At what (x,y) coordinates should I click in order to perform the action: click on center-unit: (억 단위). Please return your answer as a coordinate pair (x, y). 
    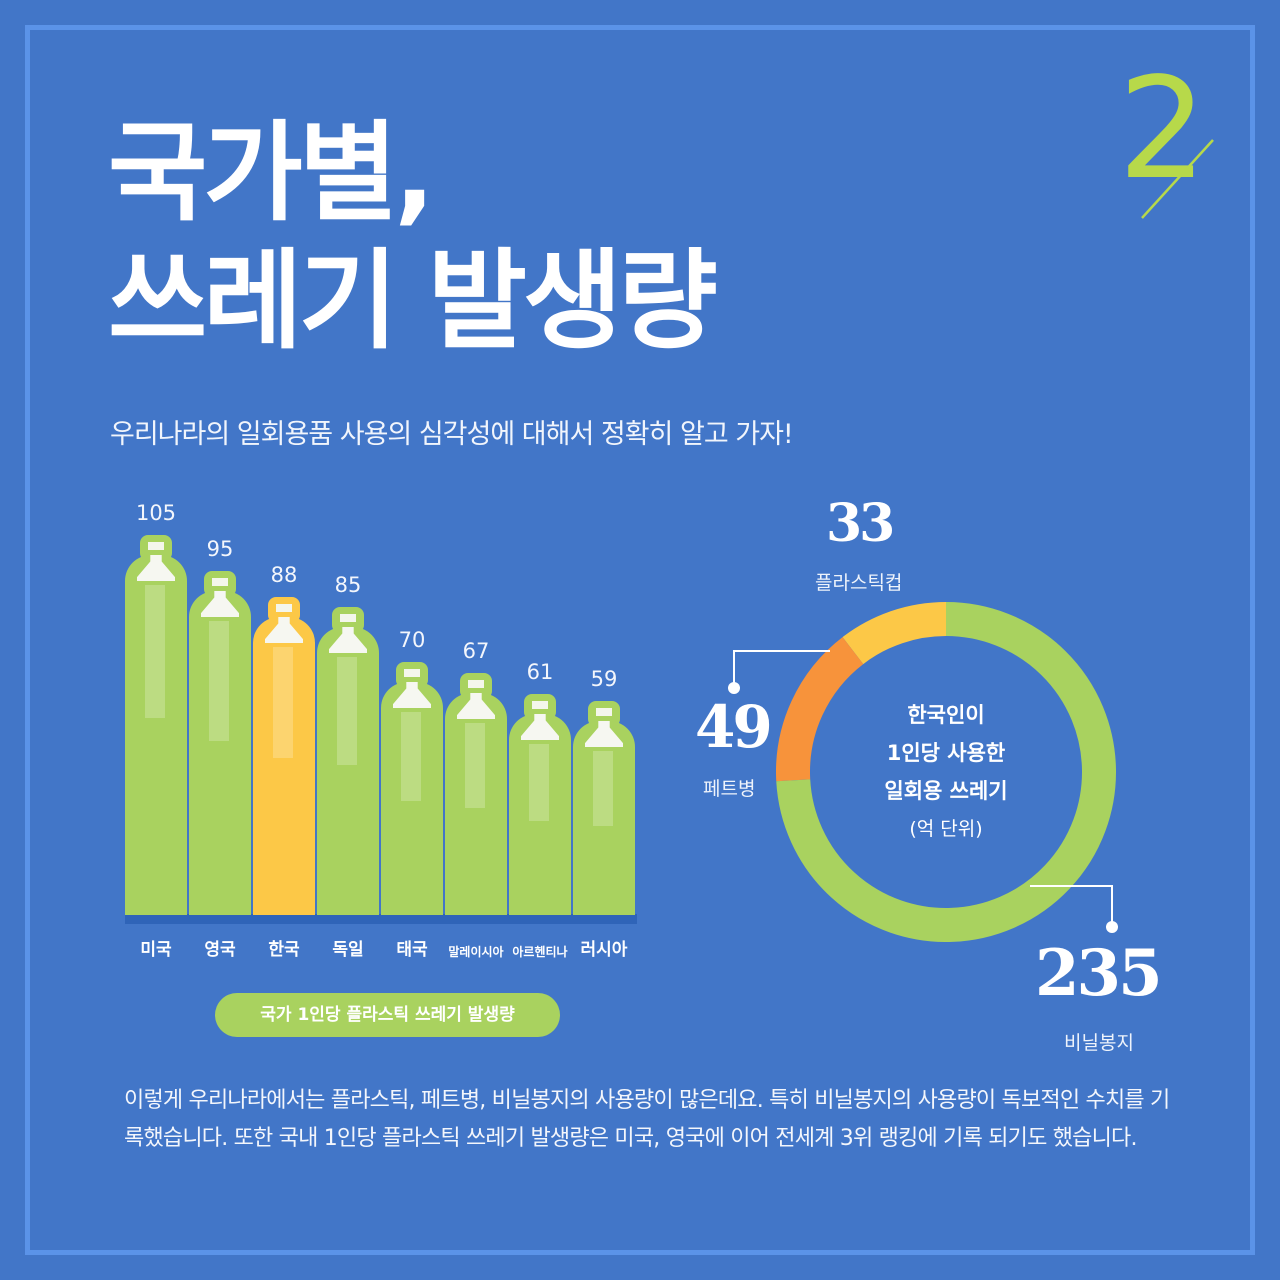
    Looking at the image, I should click on (946, 829).